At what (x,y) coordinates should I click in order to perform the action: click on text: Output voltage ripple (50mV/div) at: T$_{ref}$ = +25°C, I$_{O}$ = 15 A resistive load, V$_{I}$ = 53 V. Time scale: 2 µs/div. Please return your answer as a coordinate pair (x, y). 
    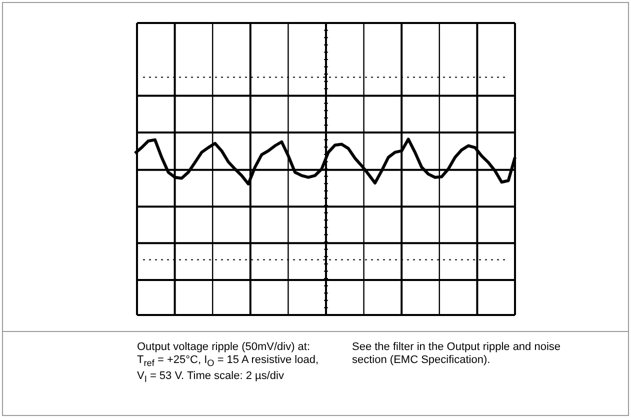
    Looking at the image, I should click on (228, 362).